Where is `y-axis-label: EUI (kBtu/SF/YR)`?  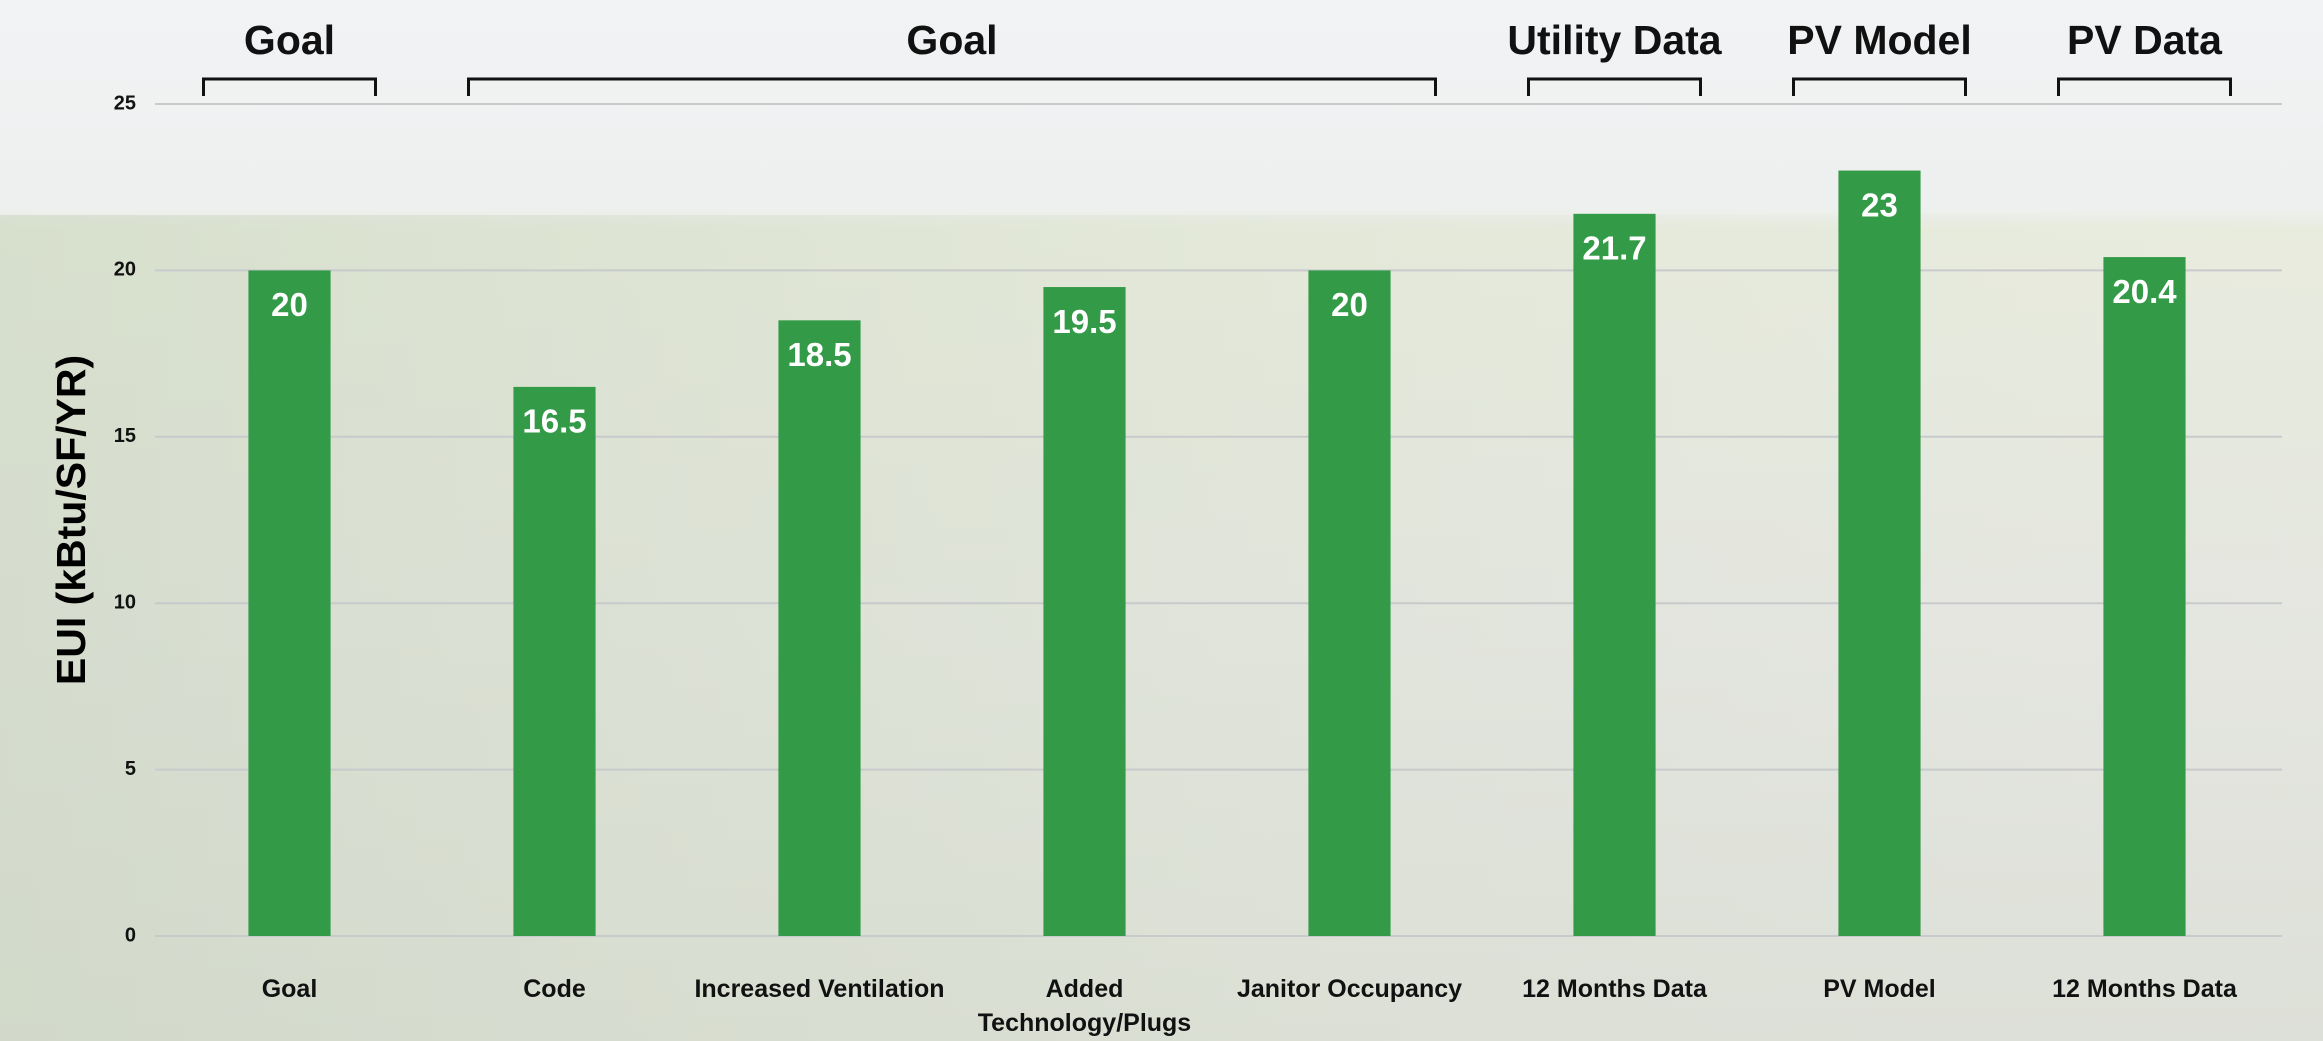
y-axis-label: EUI (kBtu/SF/YR) is located at coordinates (71, 520).